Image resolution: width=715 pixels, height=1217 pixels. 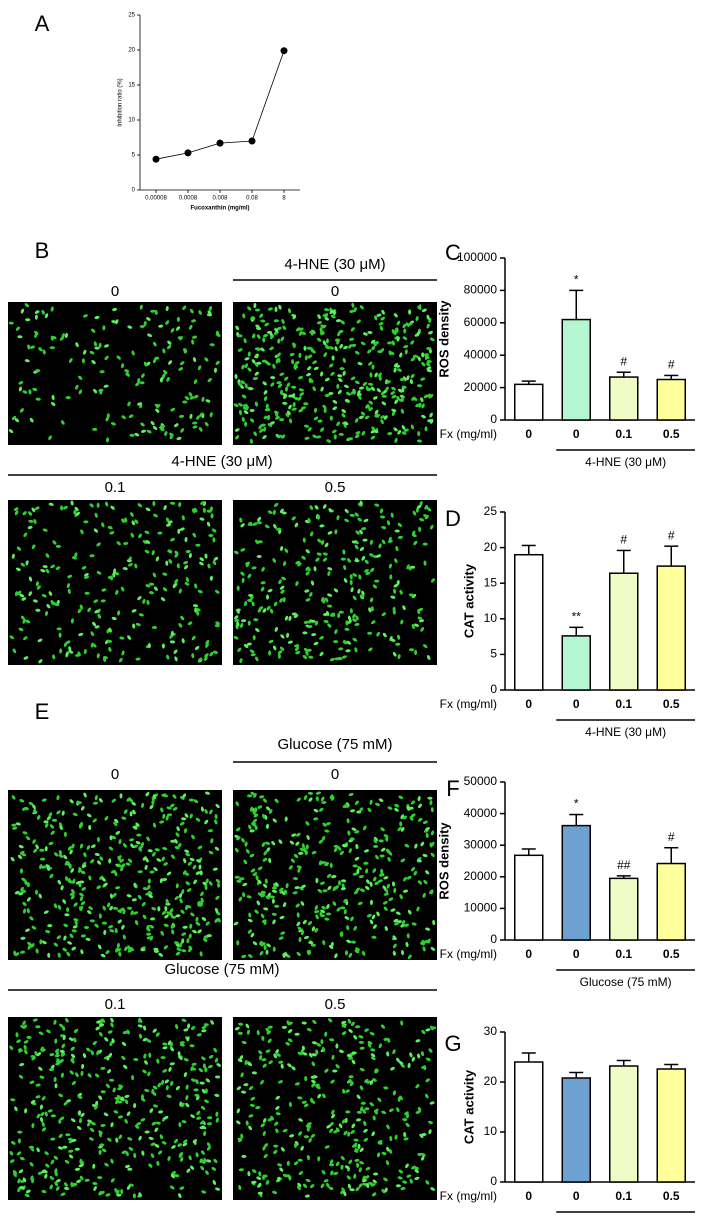 I want to click on y-tick-label: 15, so click(x=491, y=582).